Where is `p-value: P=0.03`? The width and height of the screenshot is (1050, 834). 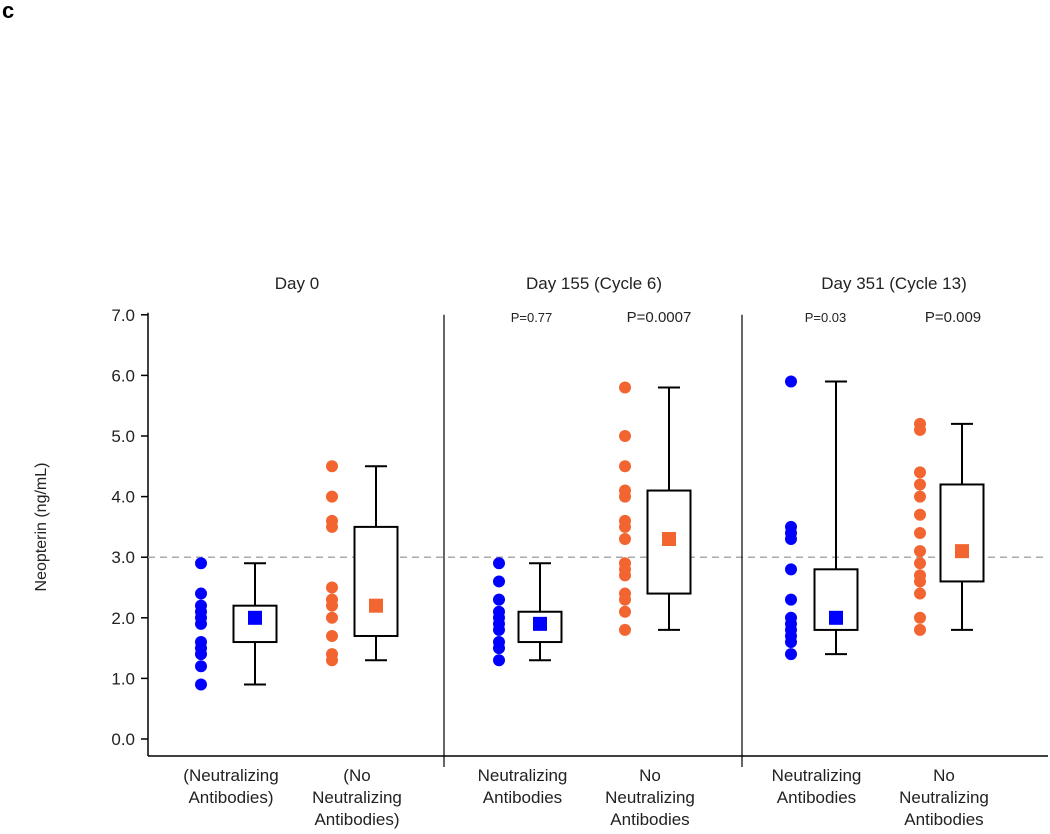 p-value: P=0.03 is located at coordinates (826, 317).